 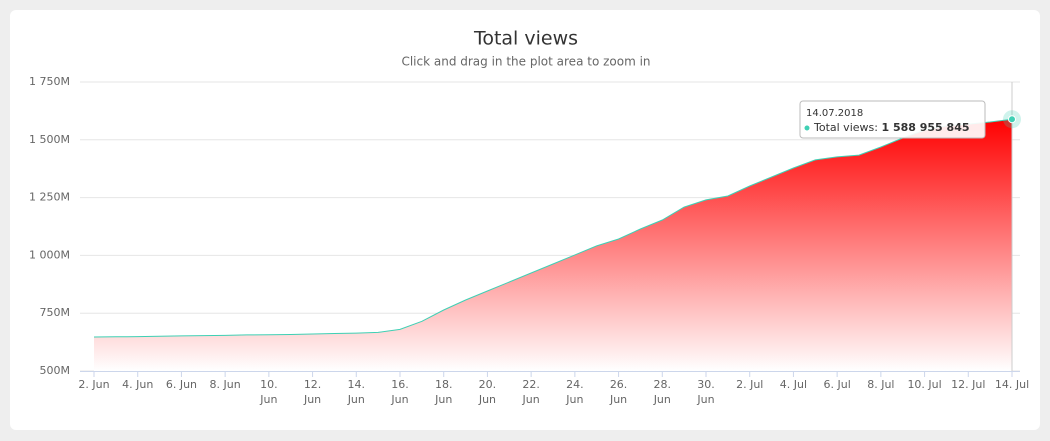 I want to click on tooltip-label: Total views: 1 588 955 845, so click(x=891, y=127).